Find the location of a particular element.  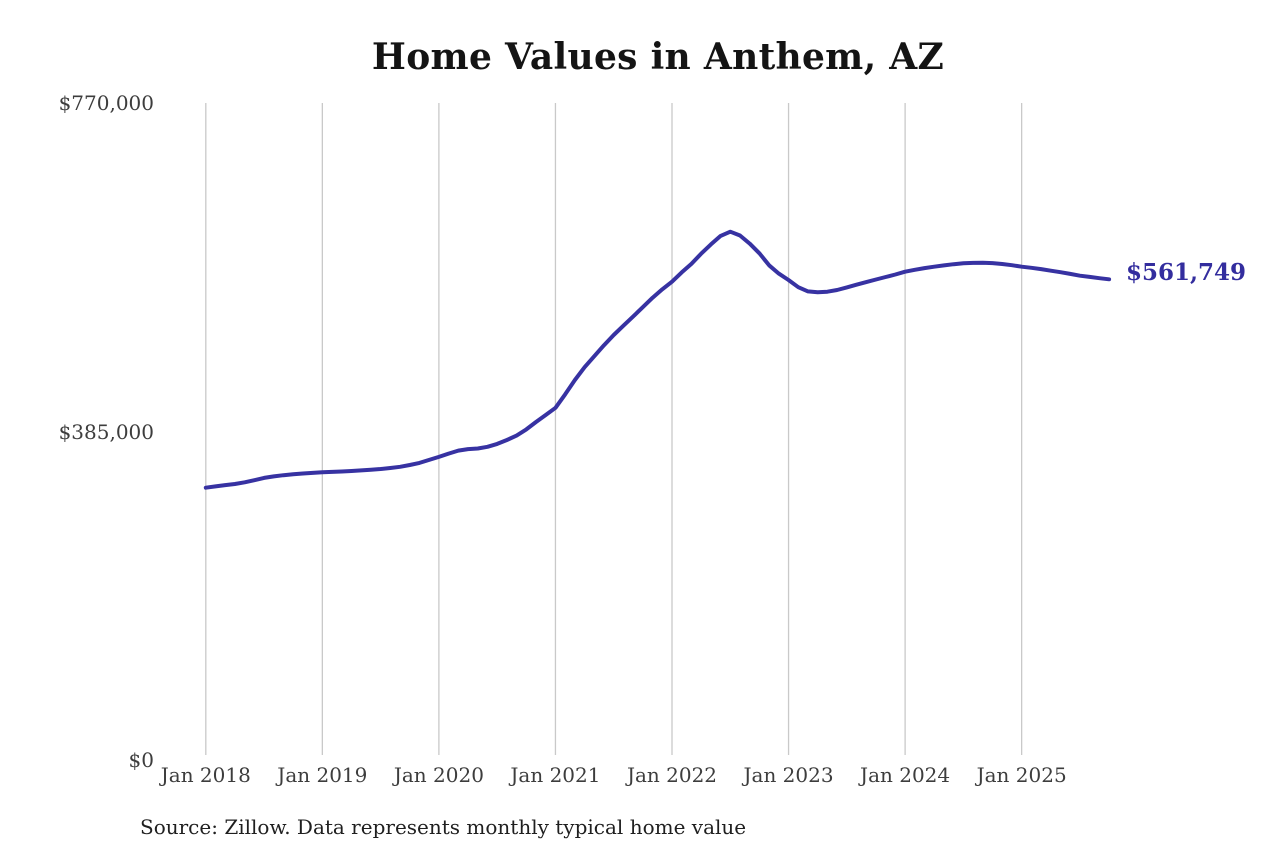

y-axis-tick-label-0: $0 is located at coordinates (141, 760).